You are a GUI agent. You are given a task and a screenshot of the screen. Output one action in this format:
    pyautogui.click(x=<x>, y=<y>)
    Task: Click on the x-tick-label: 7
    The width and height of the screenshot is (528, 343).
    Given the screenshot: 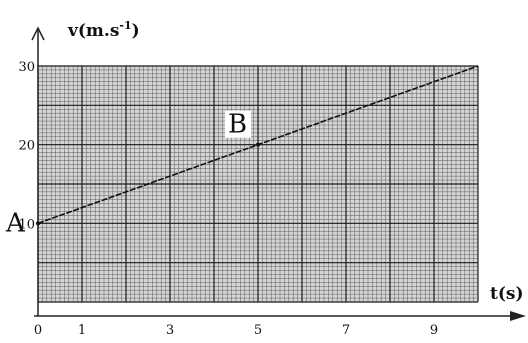 What is the action you would take?
    pyautogui.click(x=346, y=330)
    